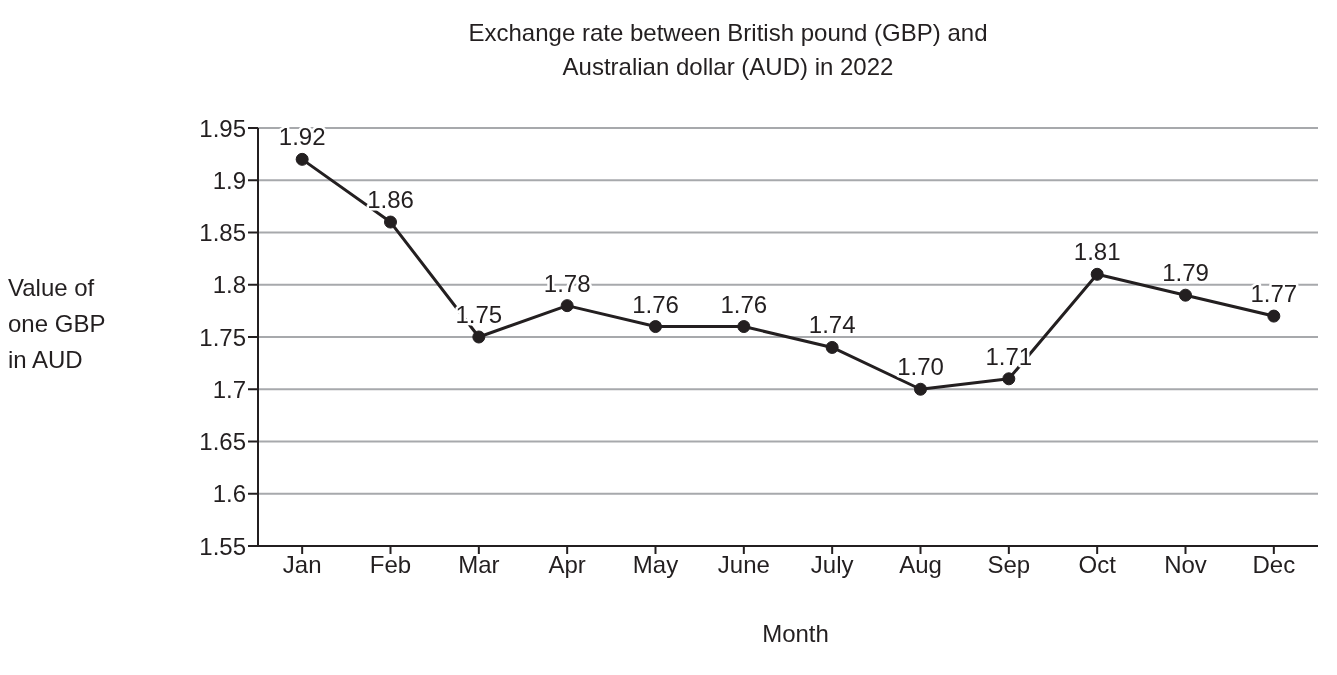 This screenshot has width=1337, height=675. I want to click on x-tick-label: Nov, so click(1185, 565).